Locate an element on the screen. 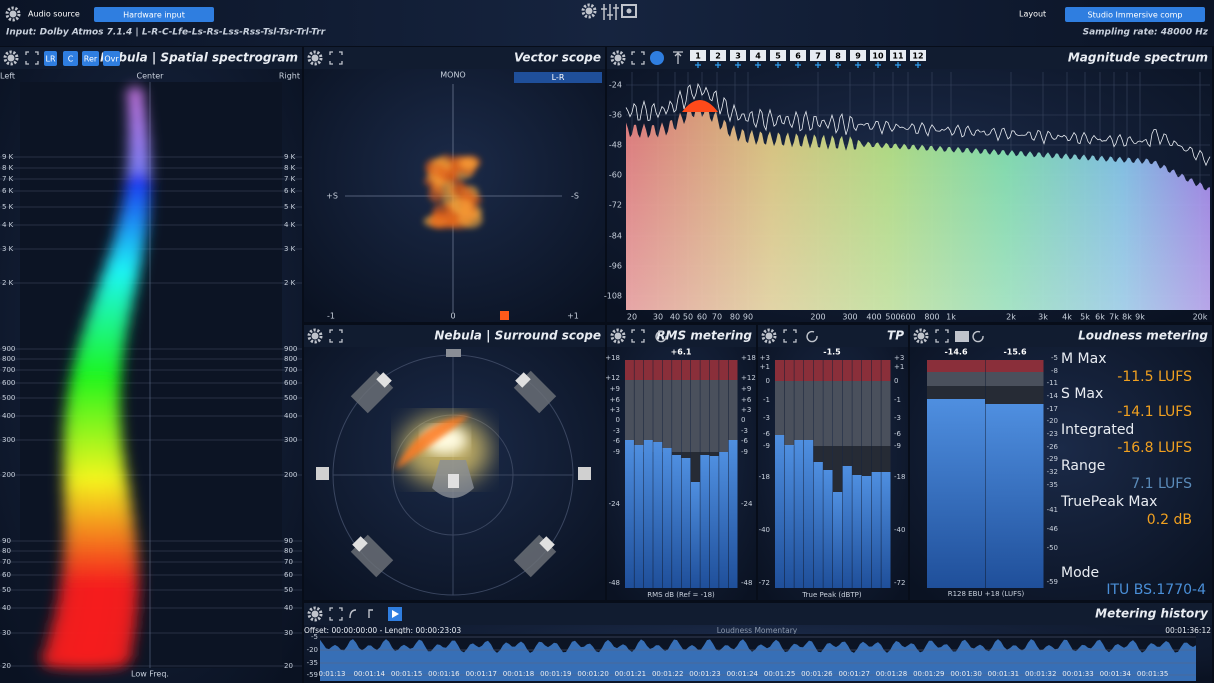  label: -5 is located at coordinates (1054, 358).